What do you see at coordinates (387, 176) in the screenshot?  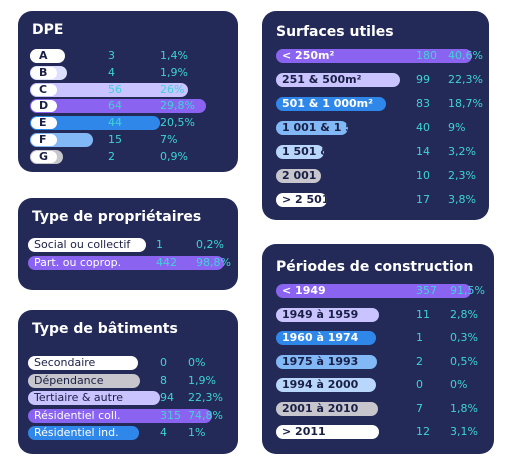 I see `chart-row: 2 001 & 2 500m² 10 2,3%` at bounding box center [387, 176].